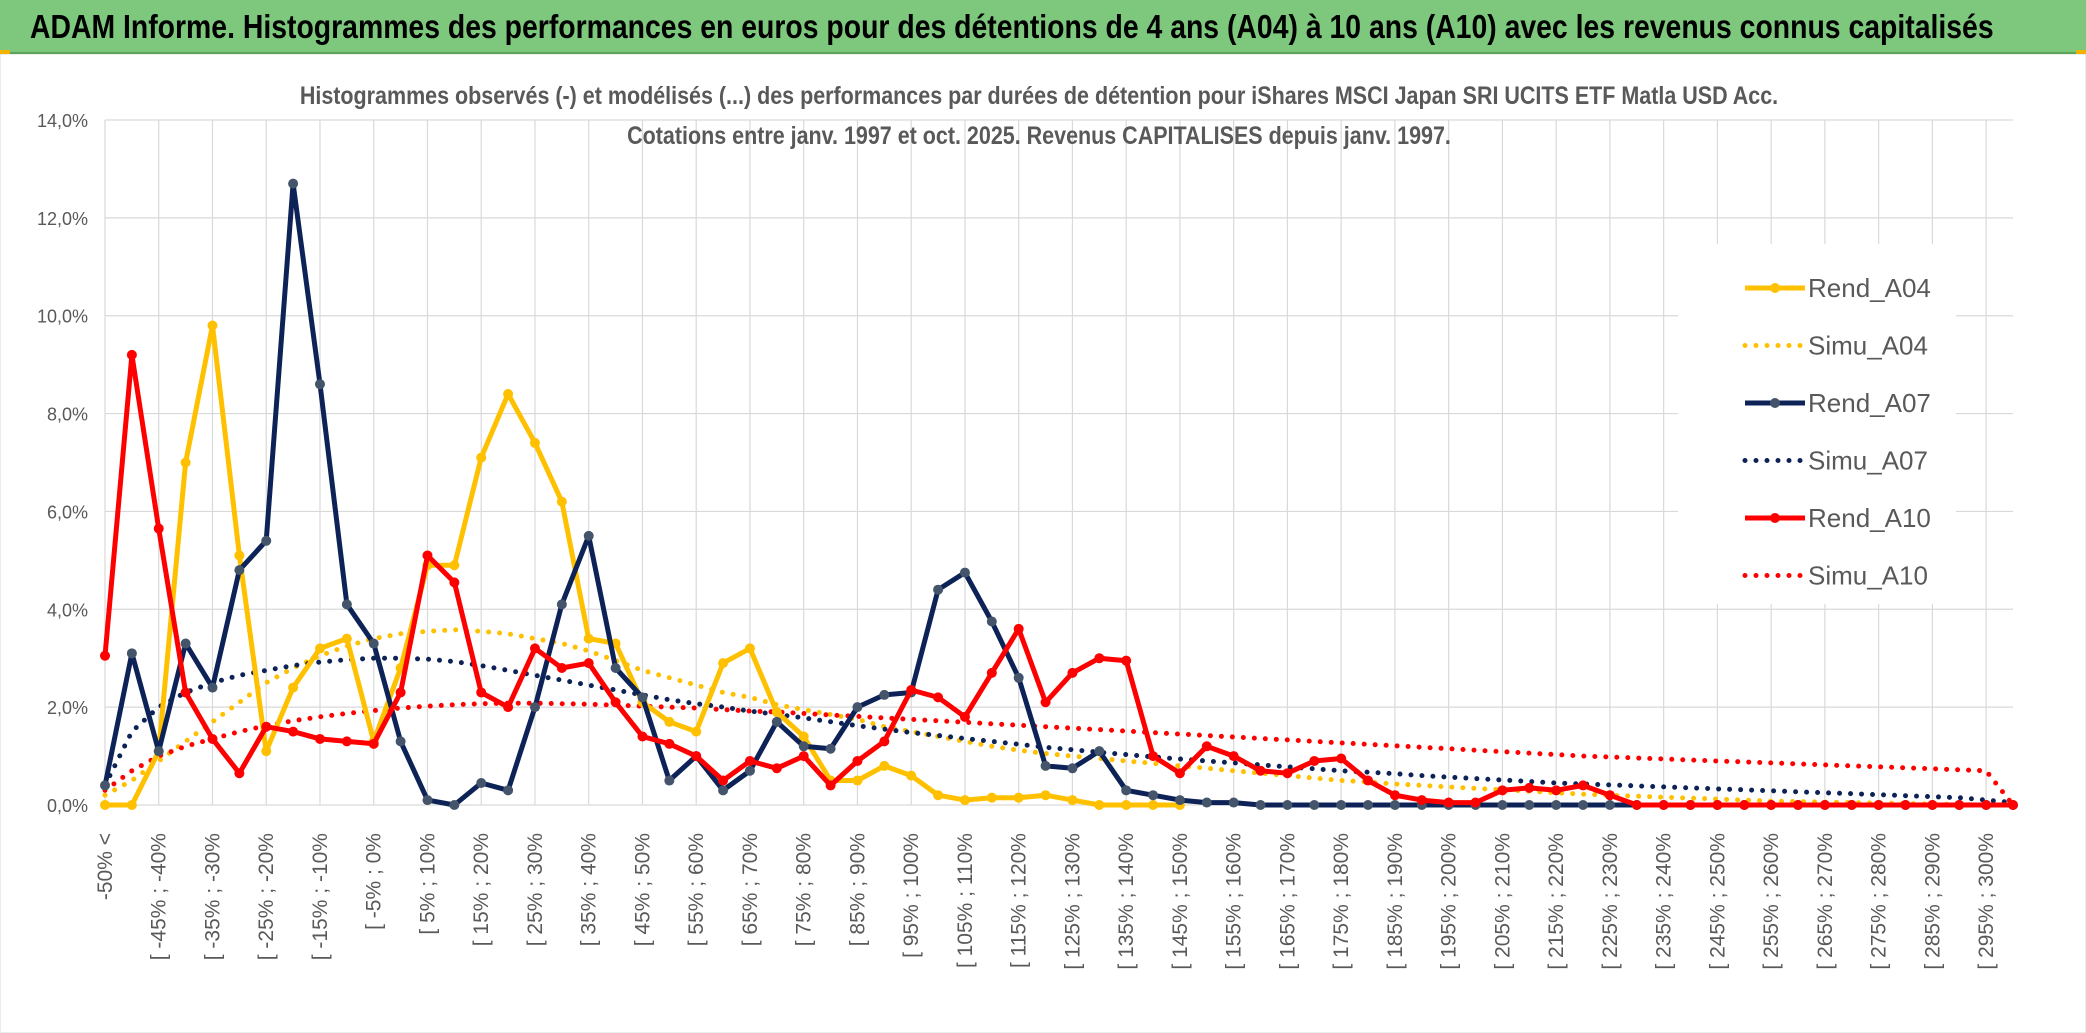  What do you see at coordinates (589, 889) in the screenshot?
I see `x-tick-label: [ 35% ; 40%` at bounding box center [589, 889].